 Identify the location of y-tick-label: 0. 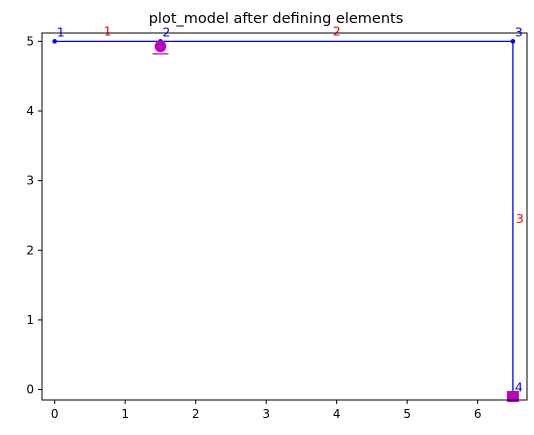
(30, 390).